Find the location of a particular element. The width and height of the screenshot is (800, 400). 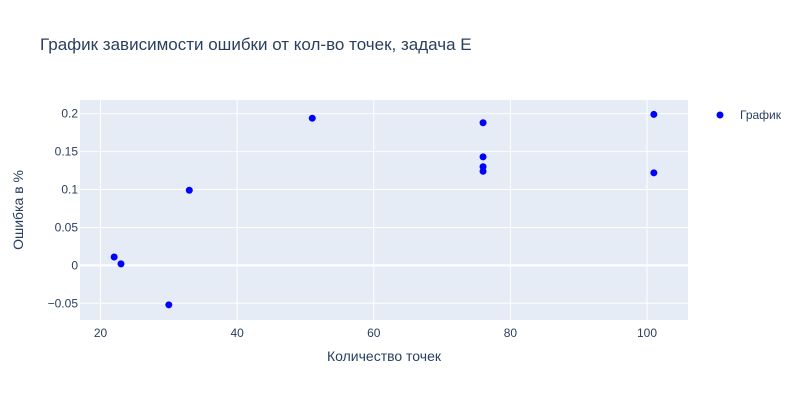

x-tick-label: 20 is located at coordinates (101, 333).